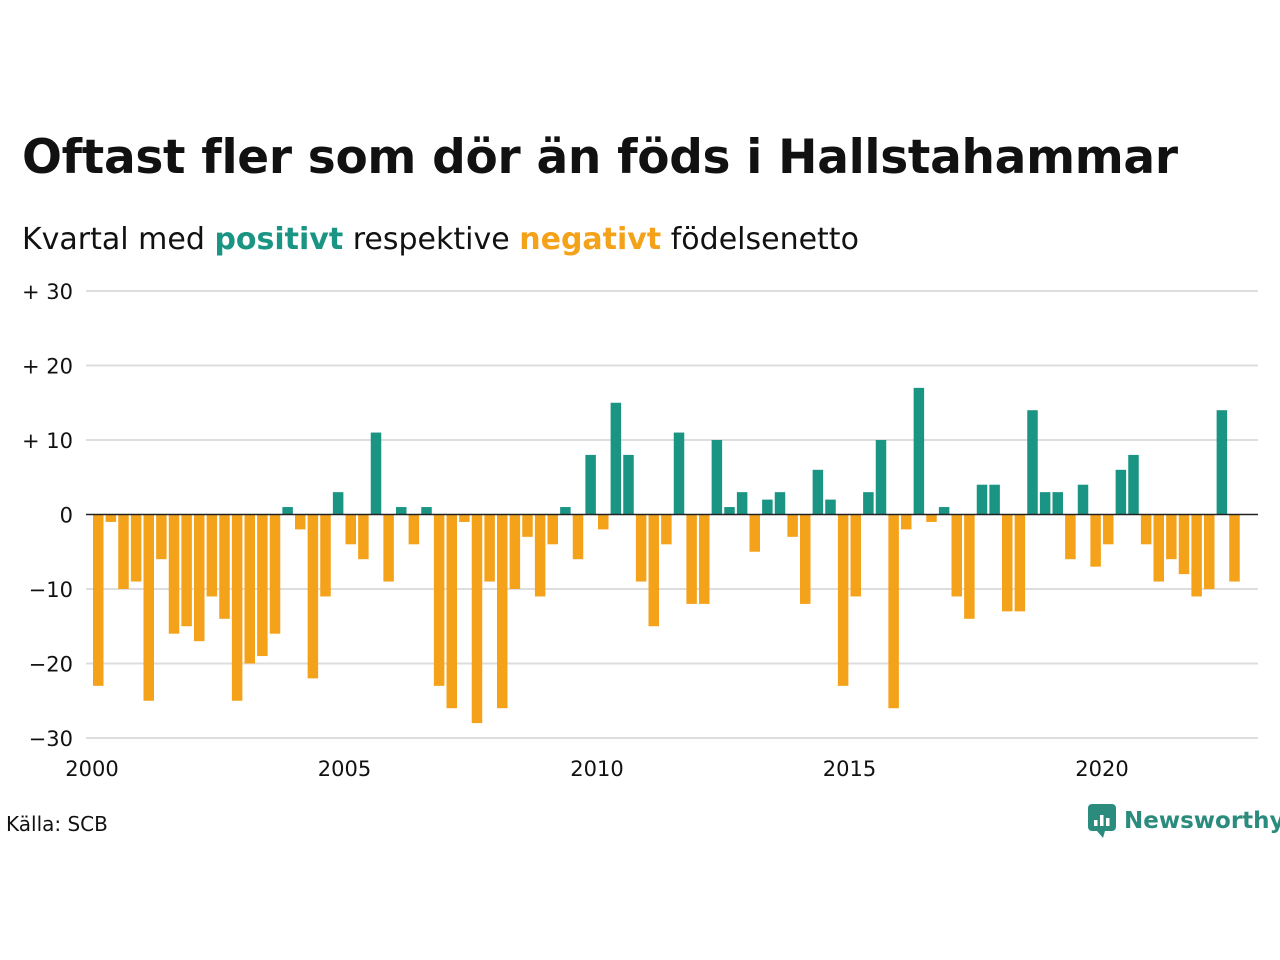 This screenshot has height=960, width=1280. Describe the element at coordinates (51, 739) in the screenshot. I see `y-tick-label: −30` at that location.